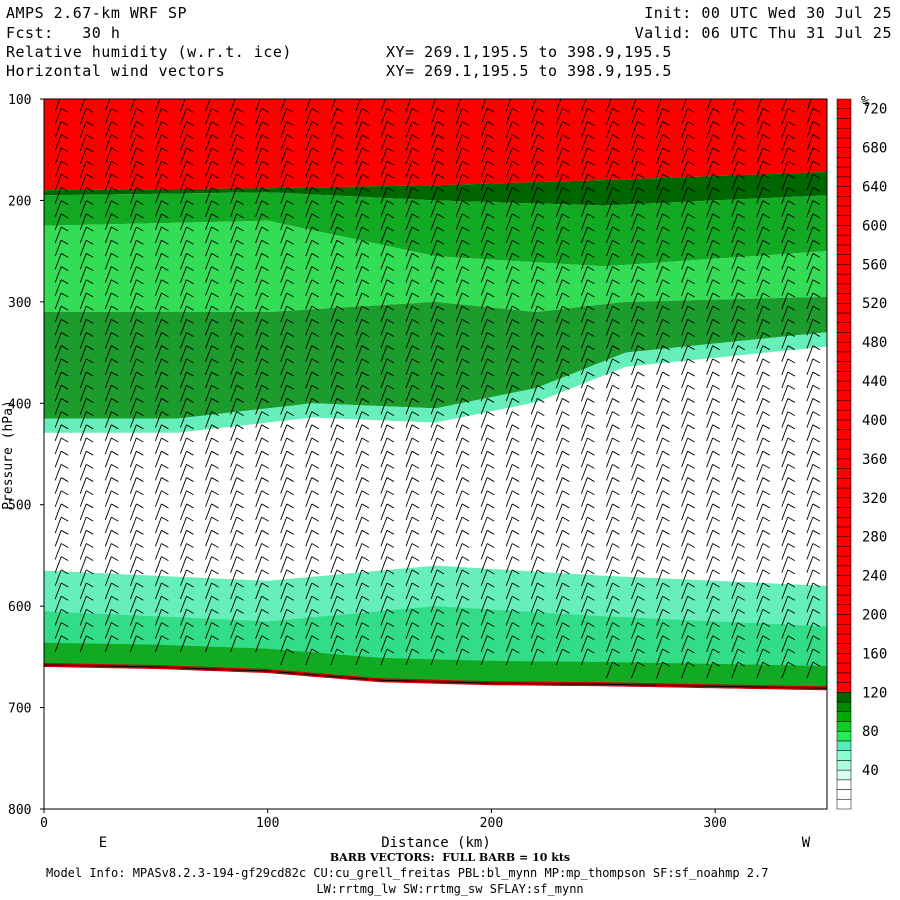 This screenshot has height=900, width=900. Describe the element at coordinates (844, 259) in the screenshot. I see `colorbar-swatch` at that location.